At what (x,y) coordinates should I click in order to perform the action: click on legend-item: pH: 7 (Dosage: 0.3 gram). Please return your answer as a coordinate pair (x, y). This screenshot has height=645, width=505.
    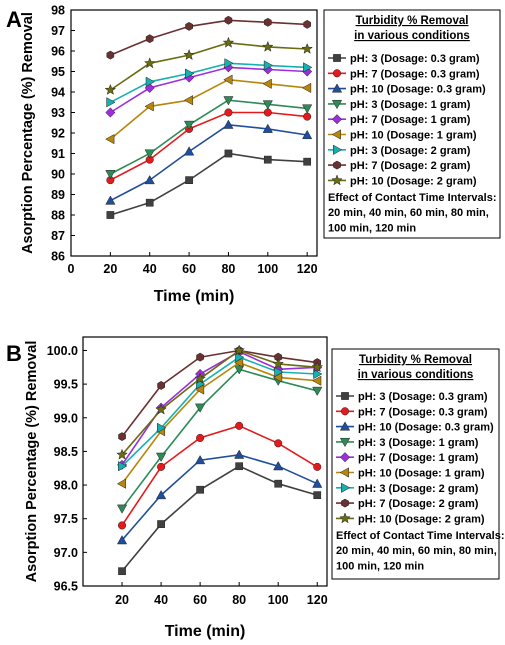
    Looking at the image, I should click on (404, 74).